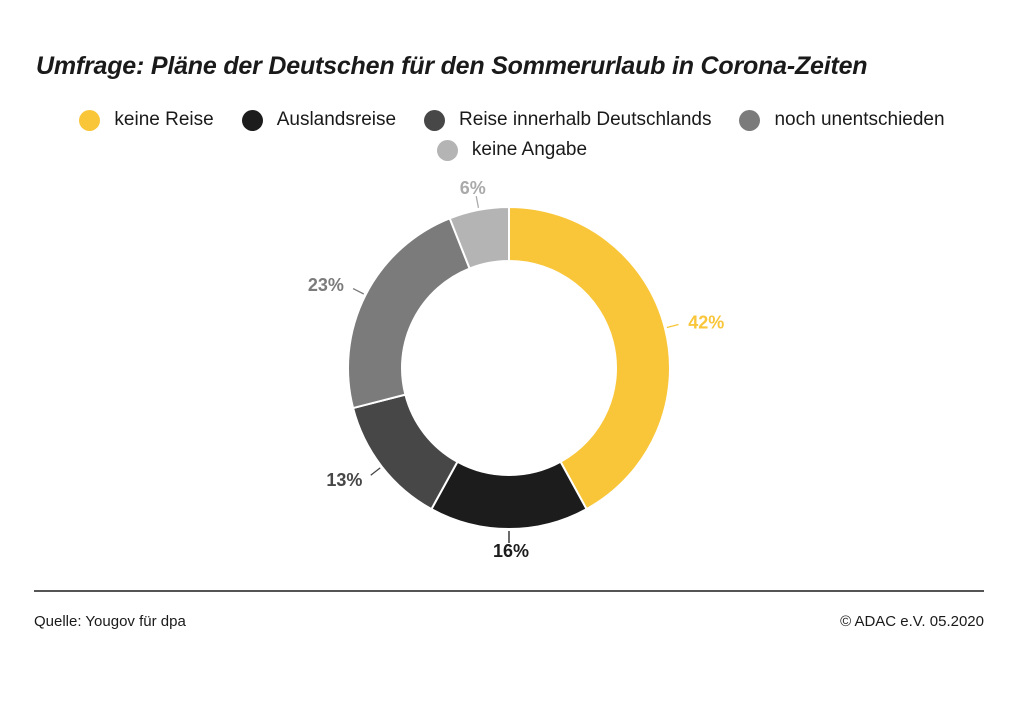 The height and width of the screenshot is (707, 1024). Describe the element at coordinates (912, 621) in the screenshot. I see `copyright-note: © ADAC e.V. 05.2020` at that location.